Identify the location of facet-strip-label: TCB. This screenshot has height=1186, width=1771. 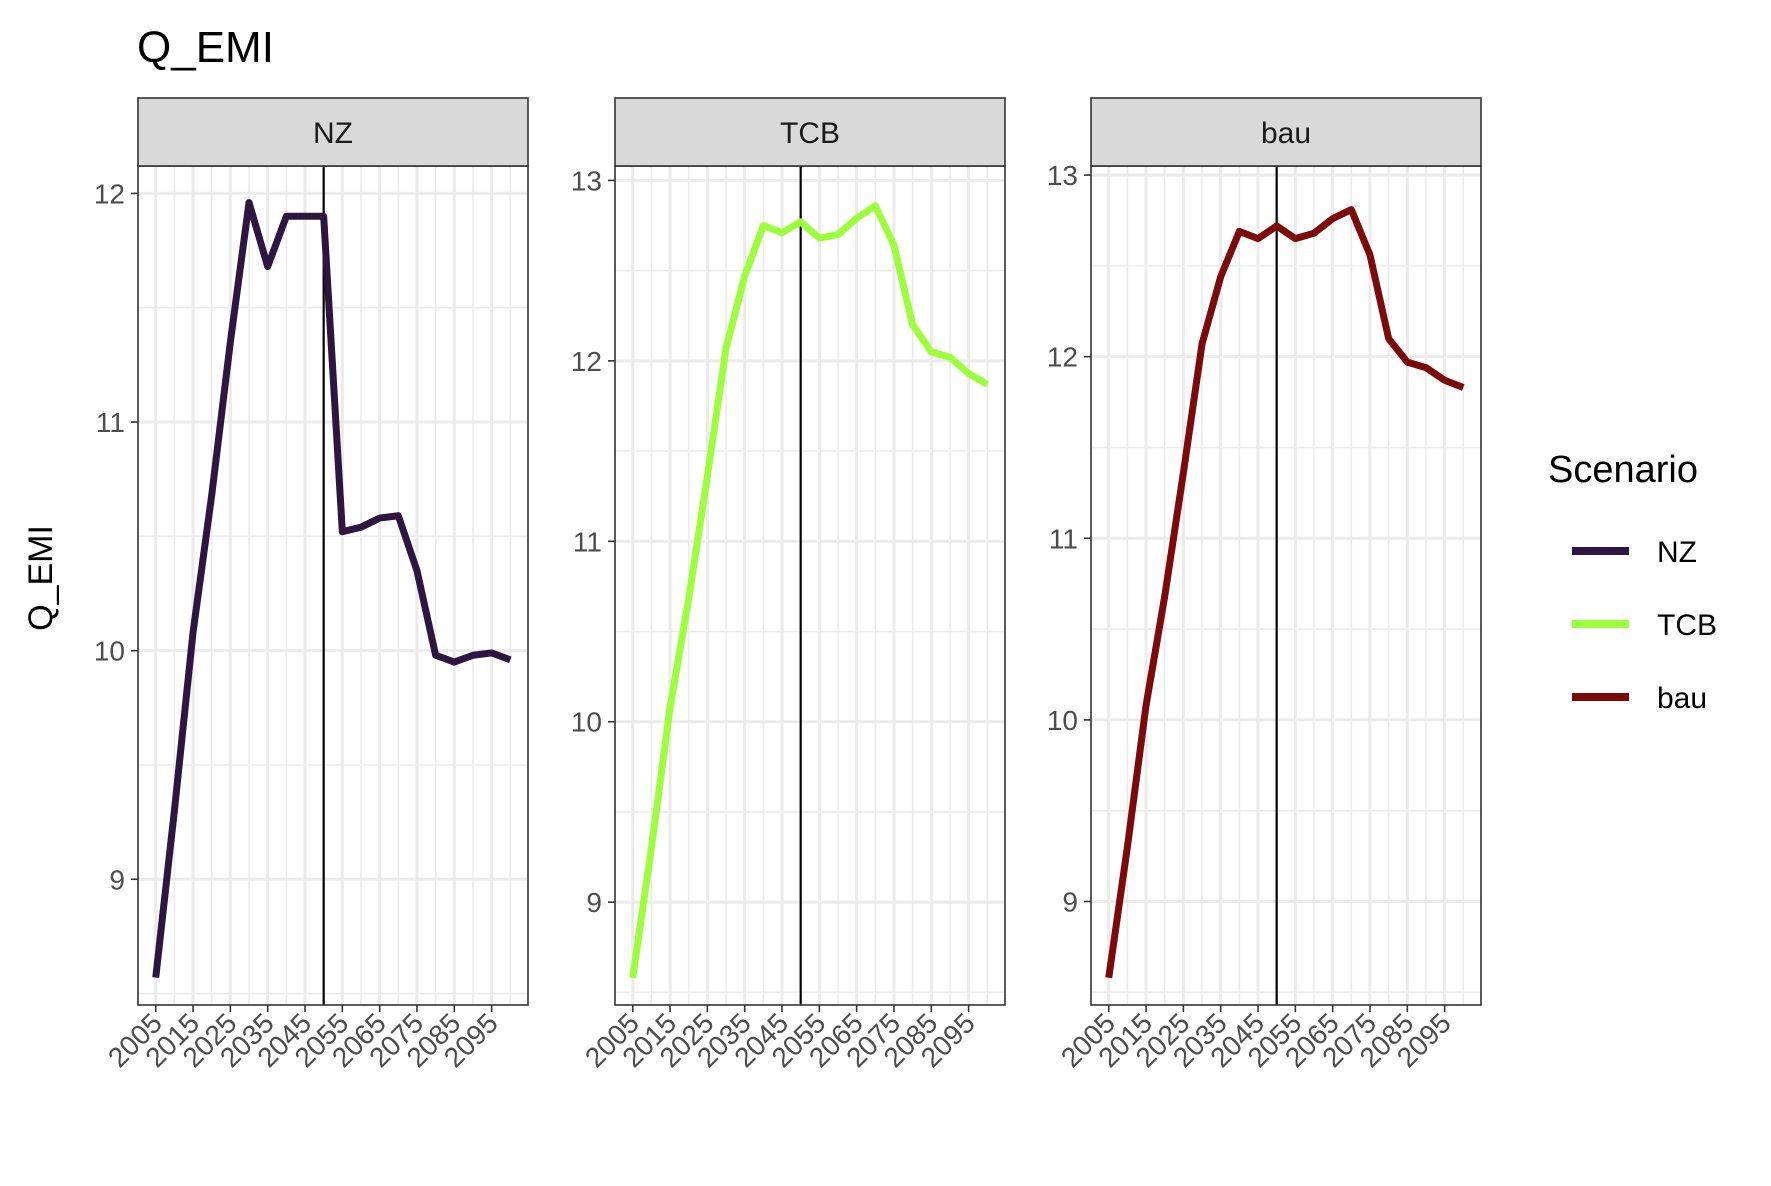
(810, 133).